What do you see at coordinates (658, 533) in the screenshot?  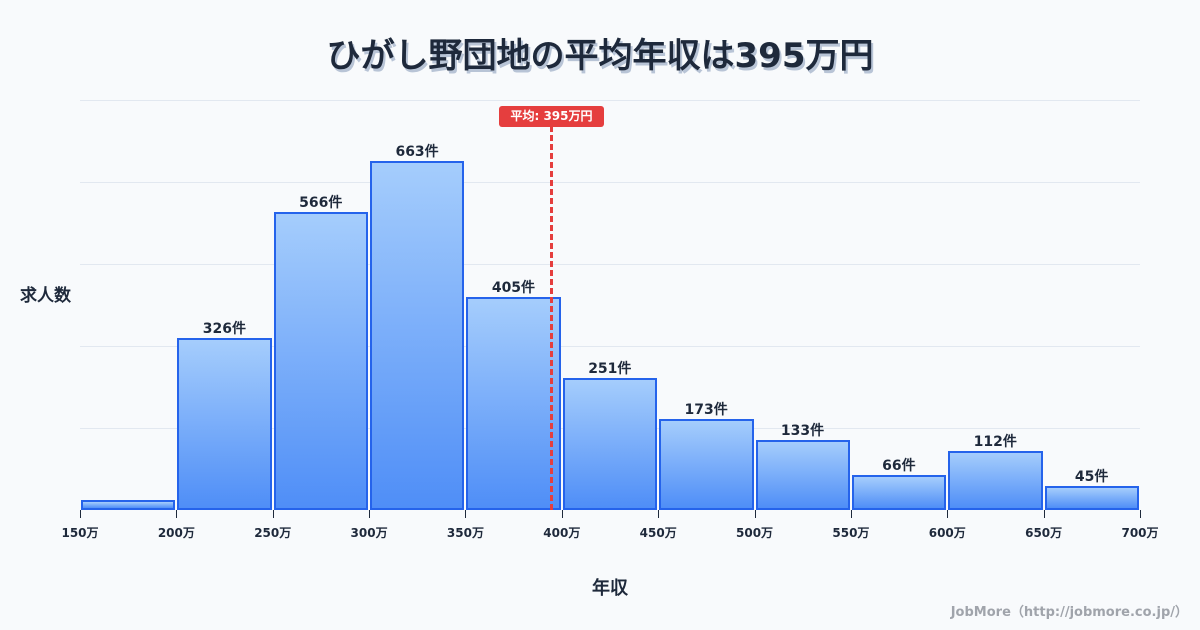 I see `x-tick-label: 450万` at bounding box center [658, 533].